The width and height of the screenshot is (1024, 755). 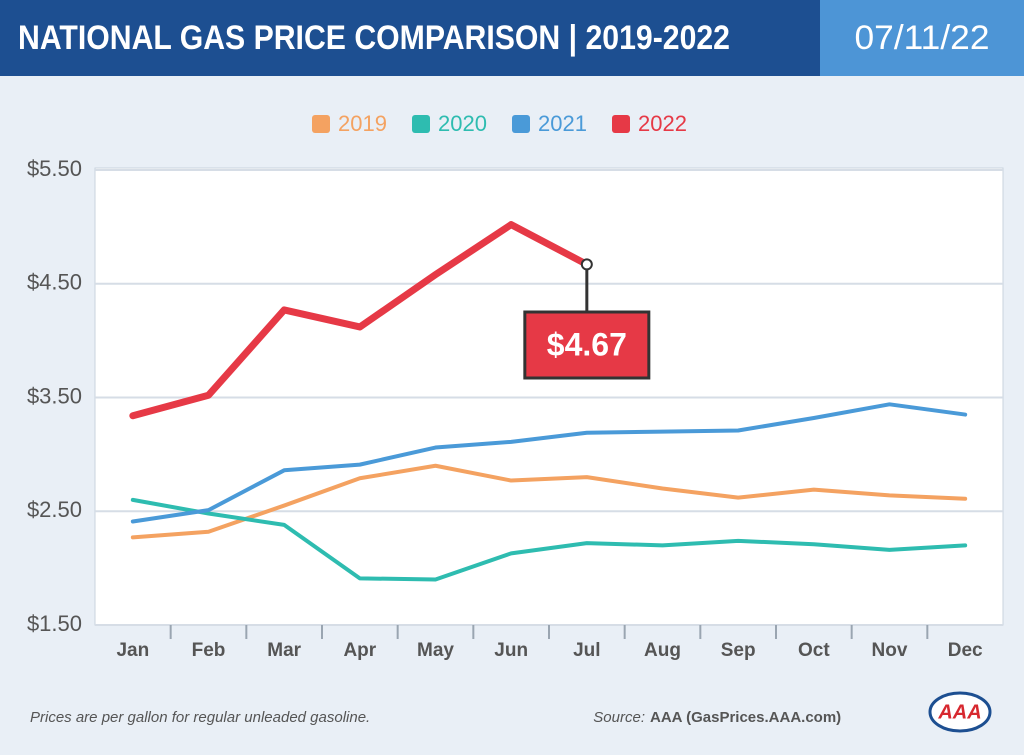 What do you see at coordinates (54, 509) in the screenshot?
I see `y-tick-label: $2.50` at bounding box center [54, 509].